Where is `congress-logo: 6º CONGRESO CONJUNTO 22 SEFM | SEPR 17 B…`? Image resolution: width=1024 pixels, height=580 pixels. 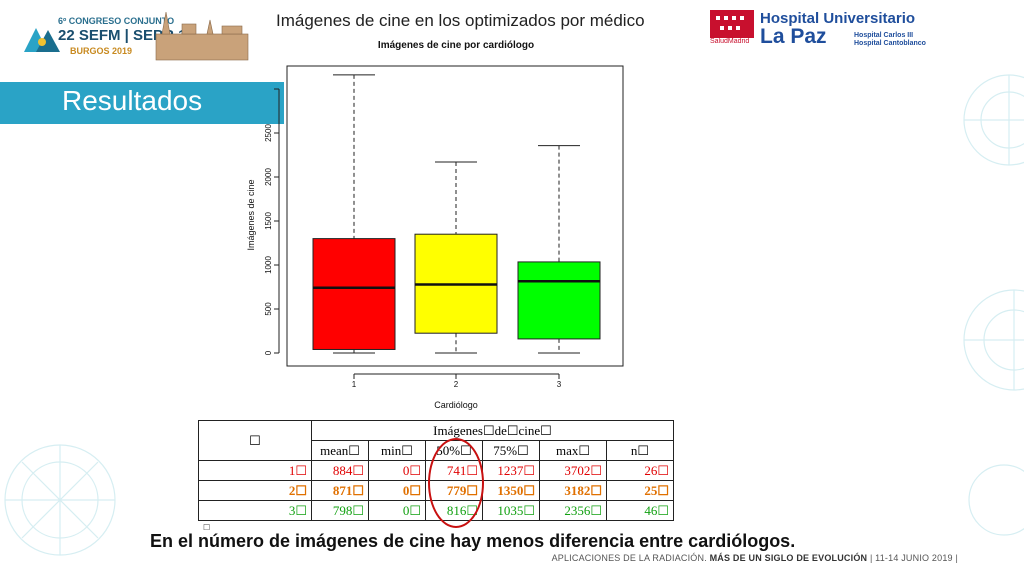 congress-logo: 6º CONGRESO CONJUNTO 22 SEFM | SEPR 17 B… is located at coordinates (142, 37).